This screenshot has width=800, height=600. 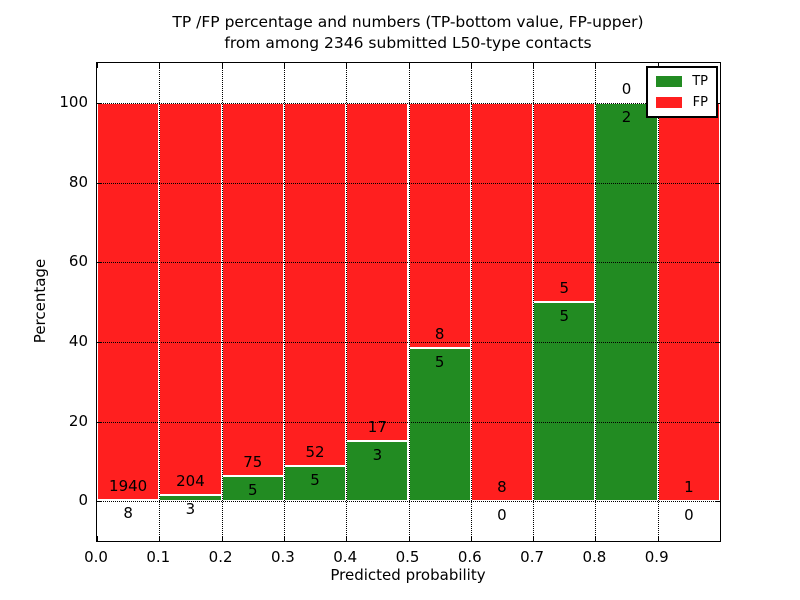 What do you see at coordinates (626, 88) in the screenshot?
I see `fp-count-label: 0` at bounding box center [626, 88].